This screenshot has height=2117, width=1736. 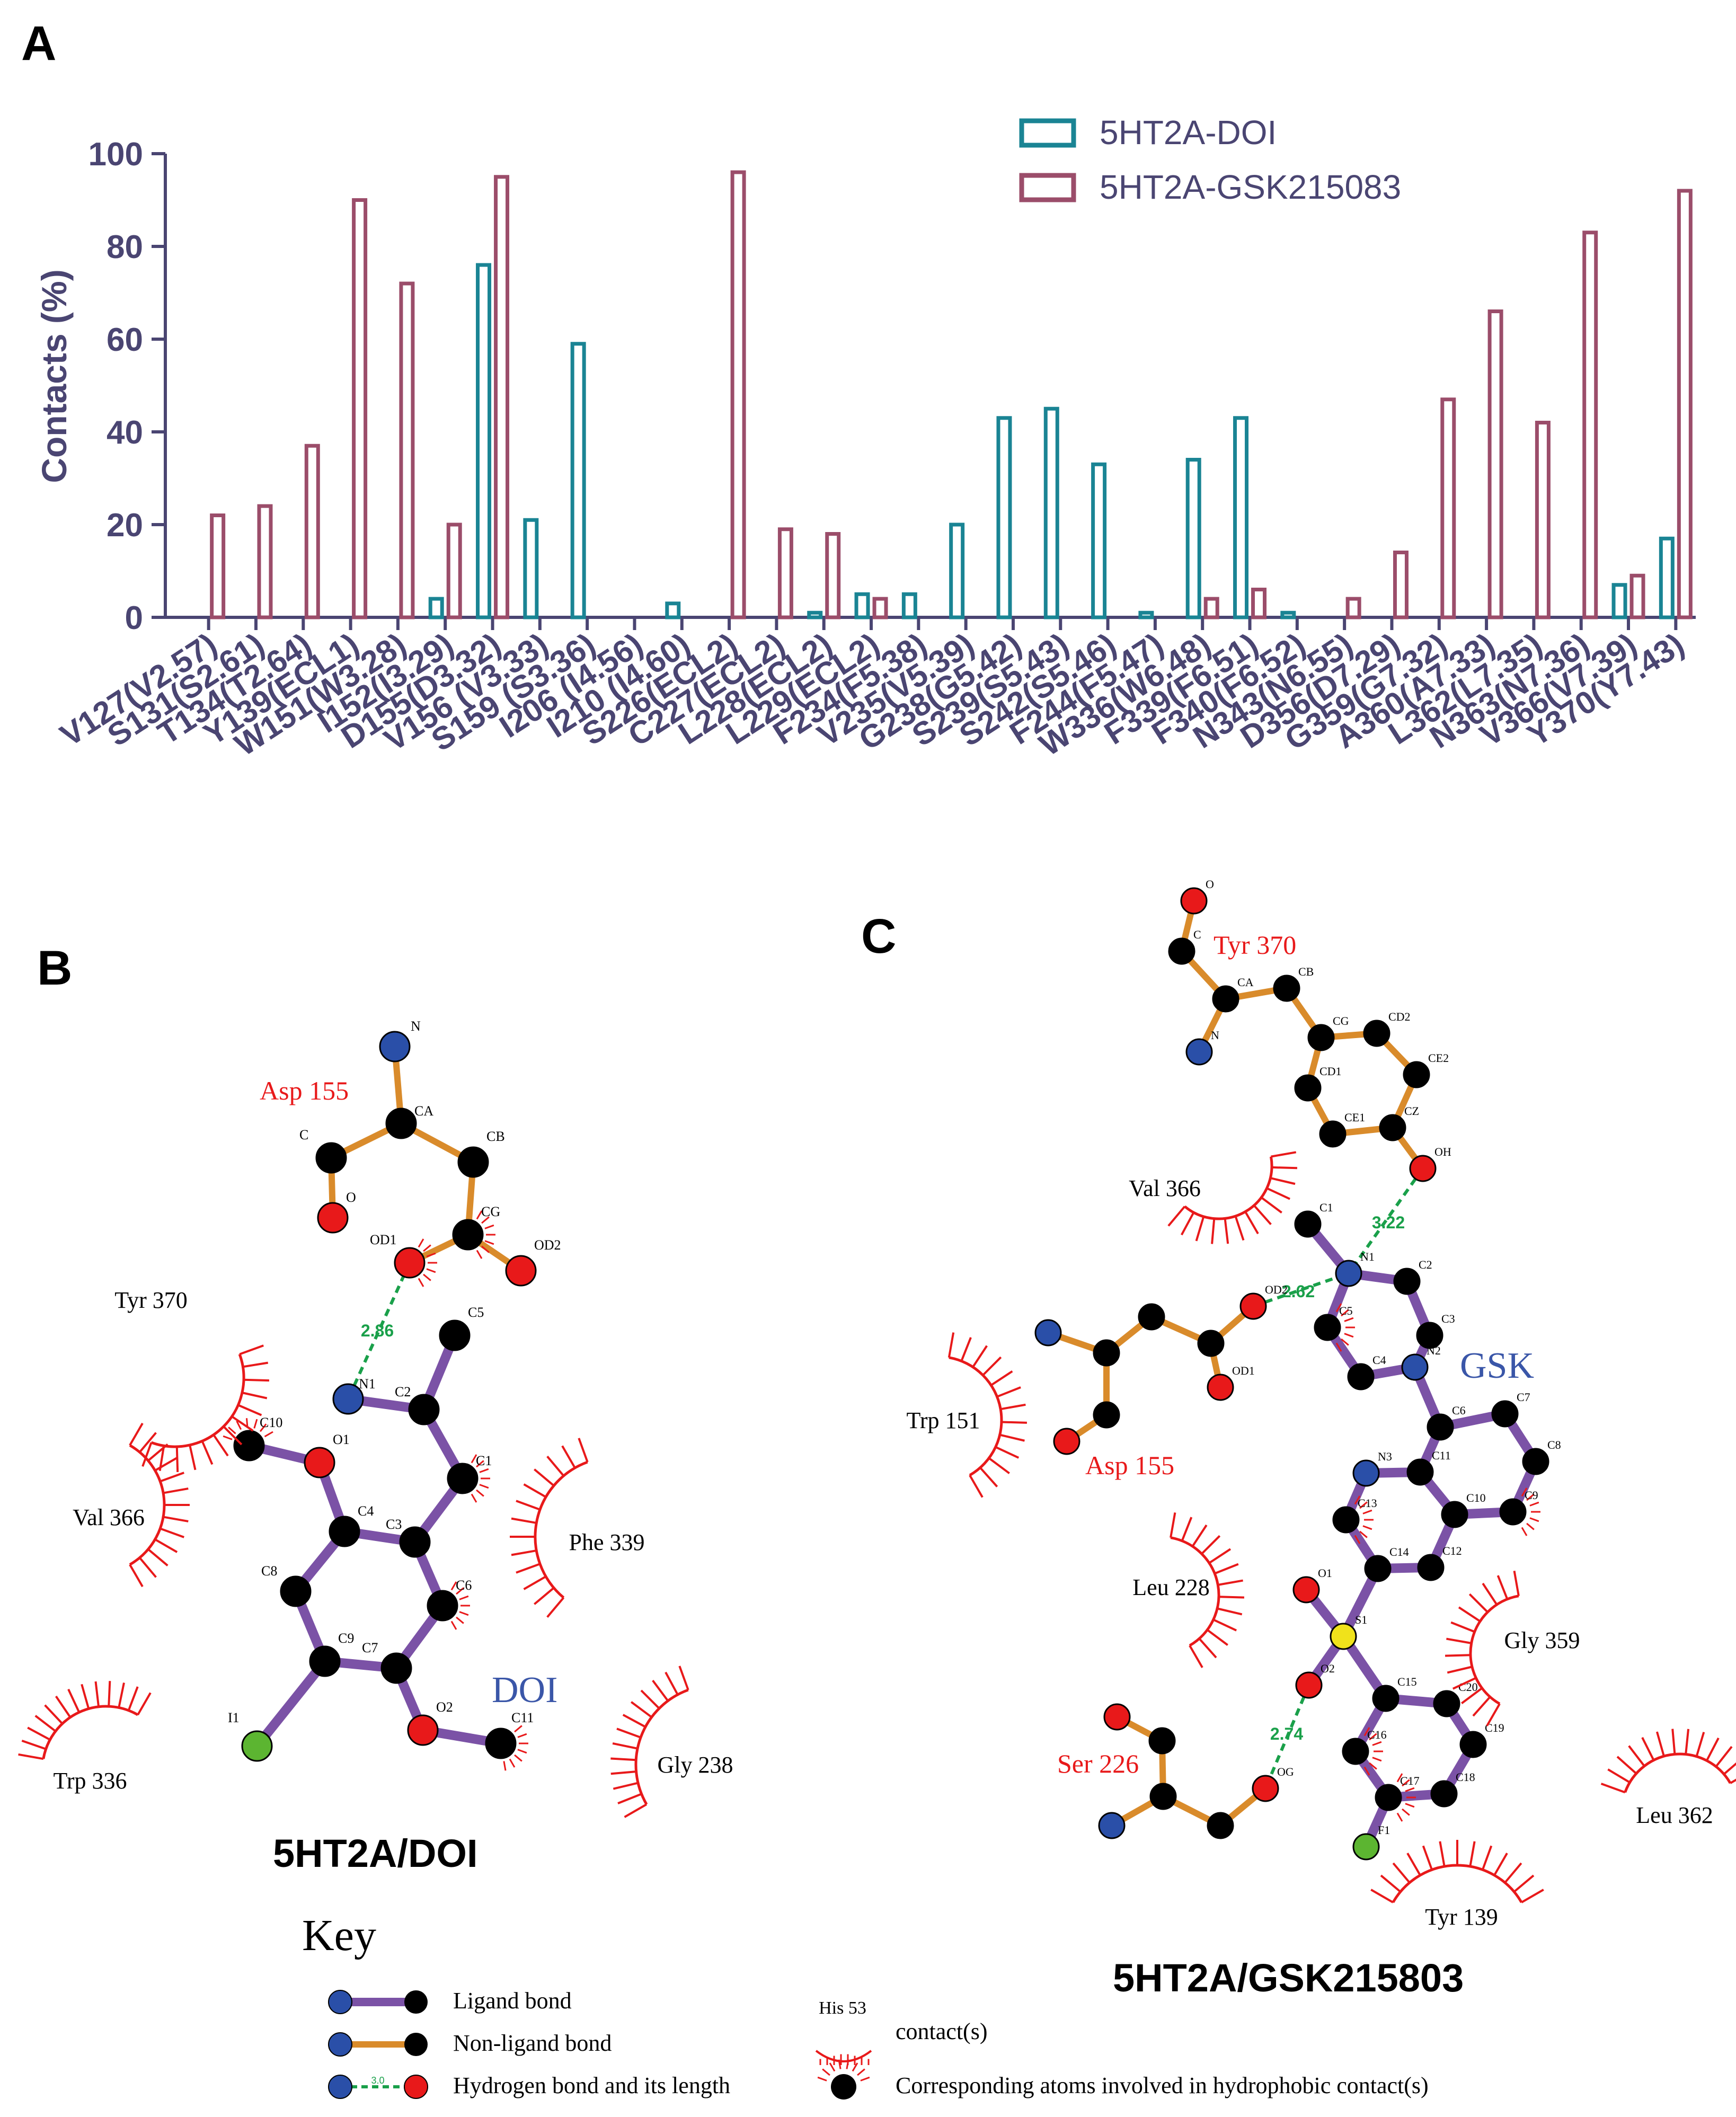 What do you see at coordinates (1287, 1737) in the screenshot?
I see `hbond-o2-ser-og` at bounding box center [1287, 1737].